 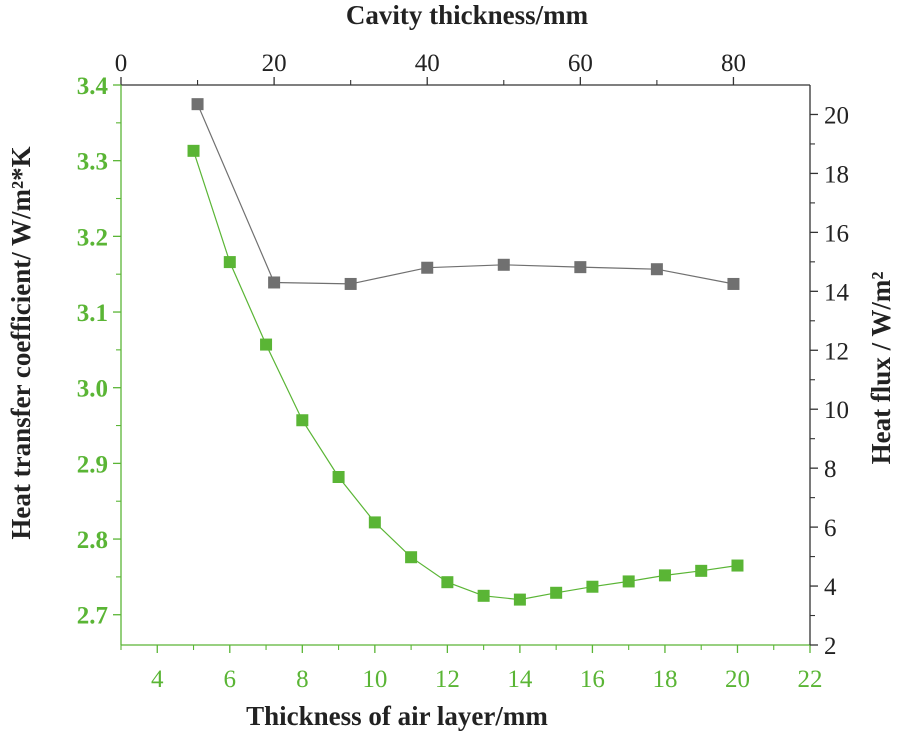 I want to click on right-tick-label: 16, so click(x=836, y=233).